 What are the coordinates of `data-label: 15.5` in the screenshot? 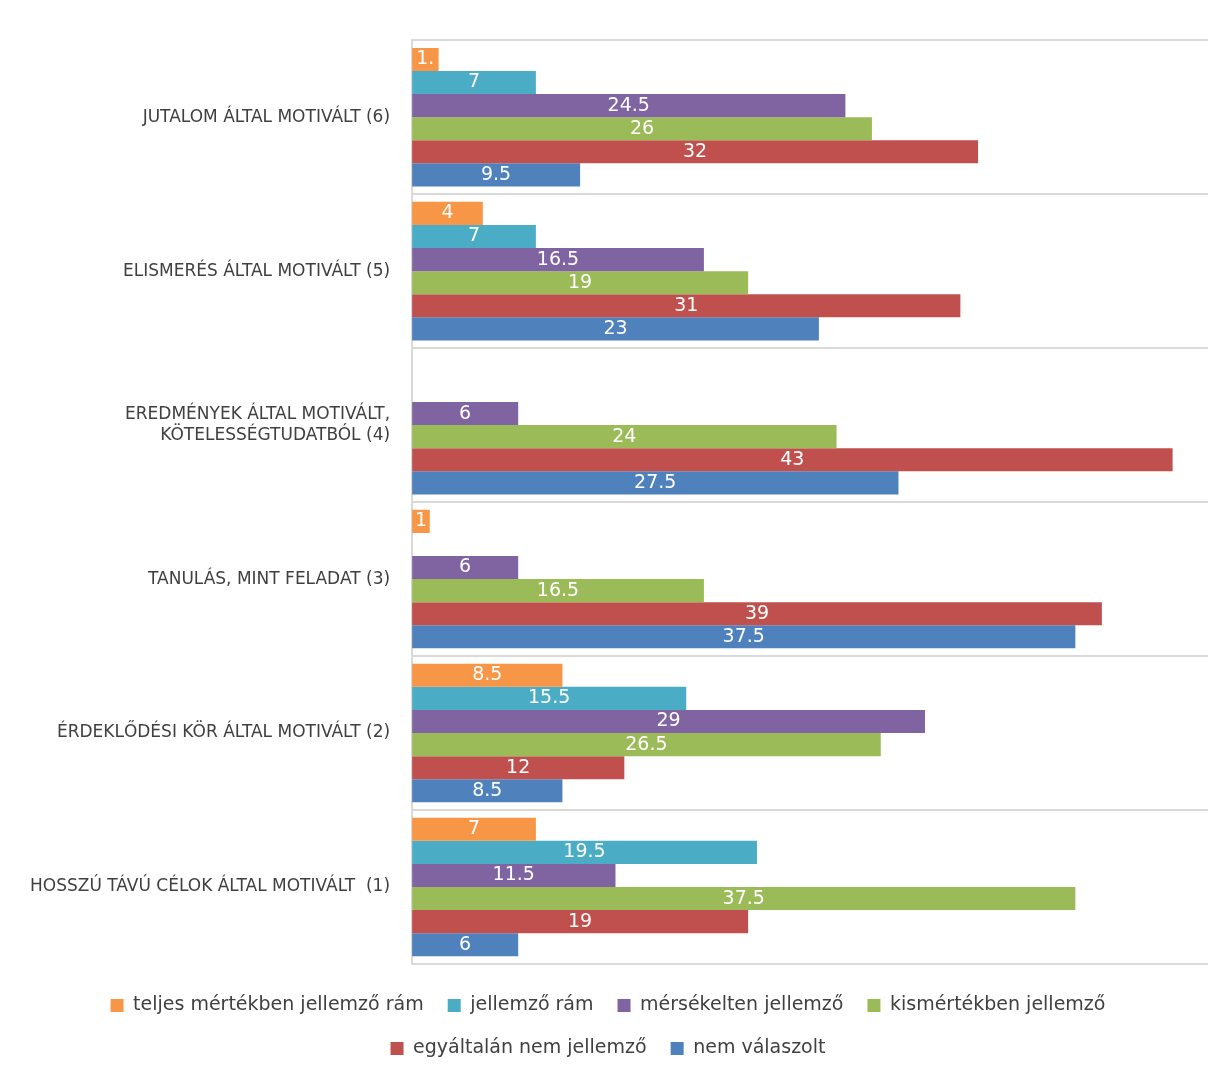 It's located at (549, 696).